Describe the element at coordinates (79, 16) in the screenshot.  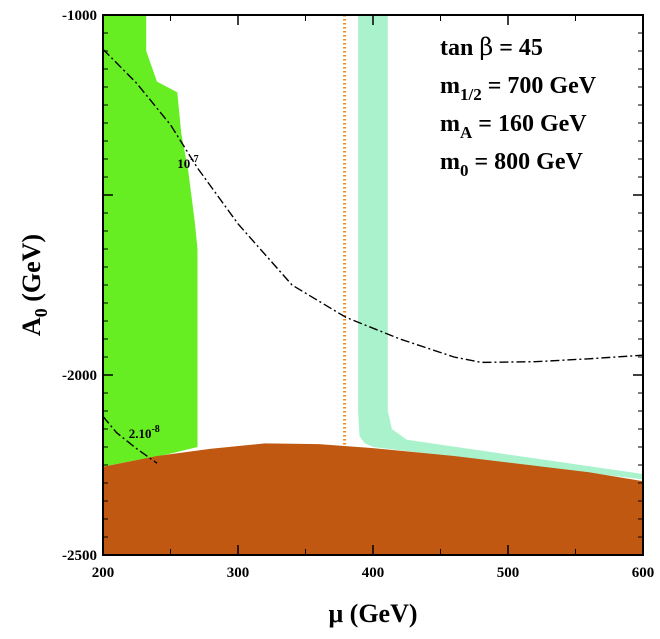
I see `y-tick-label: -1000` at that location.